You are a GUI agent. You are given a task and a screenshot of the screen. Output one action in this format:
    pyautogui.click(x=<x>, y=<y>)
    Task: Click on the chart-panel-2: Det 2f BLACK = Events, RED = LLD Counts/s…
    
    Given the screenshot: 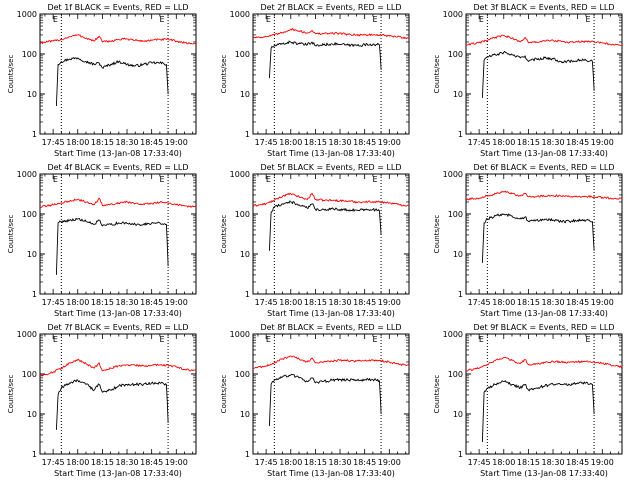 What is the action you would take?
    pyautogui.click(x=315, y=80)
    